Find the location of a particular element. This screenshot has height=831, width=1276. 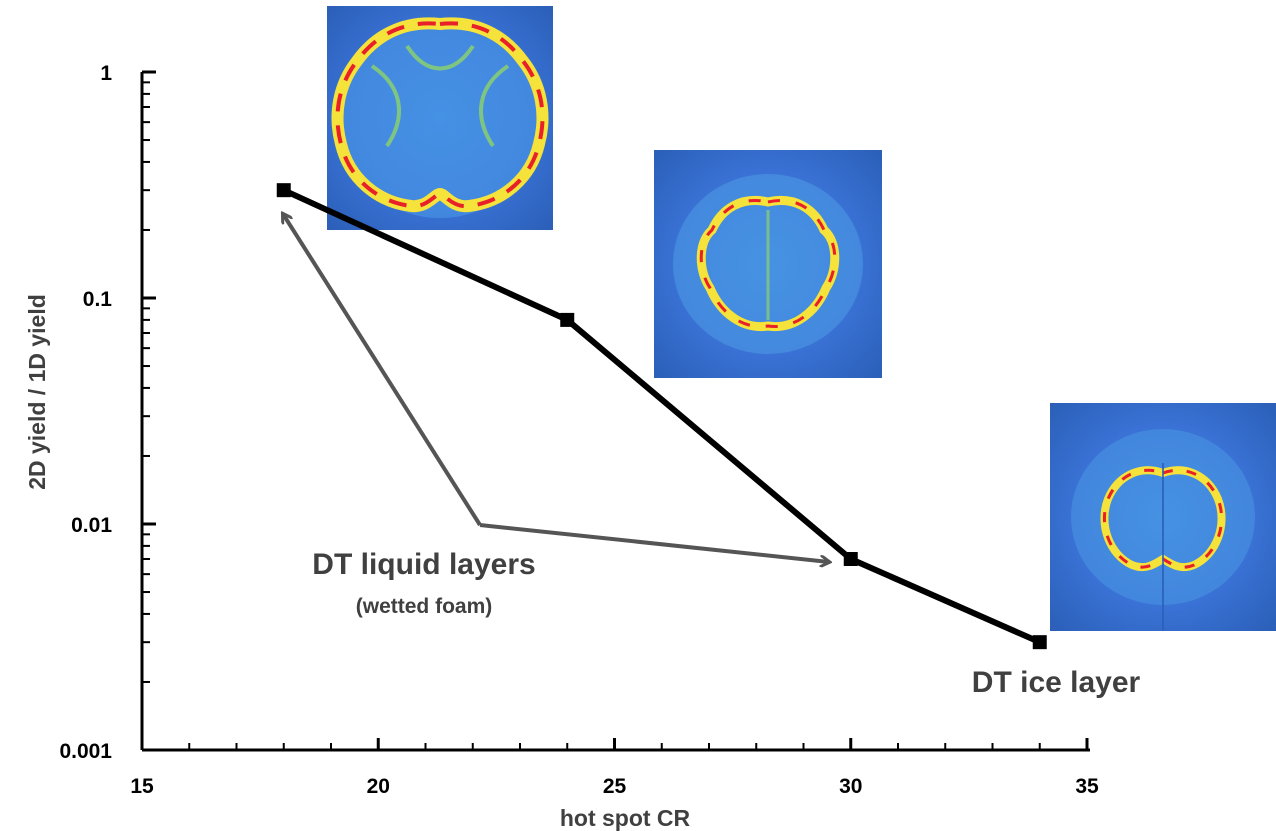

y-tick-labels: 0.001 0.01 0.1 1 is located at coordinates (85, 412).